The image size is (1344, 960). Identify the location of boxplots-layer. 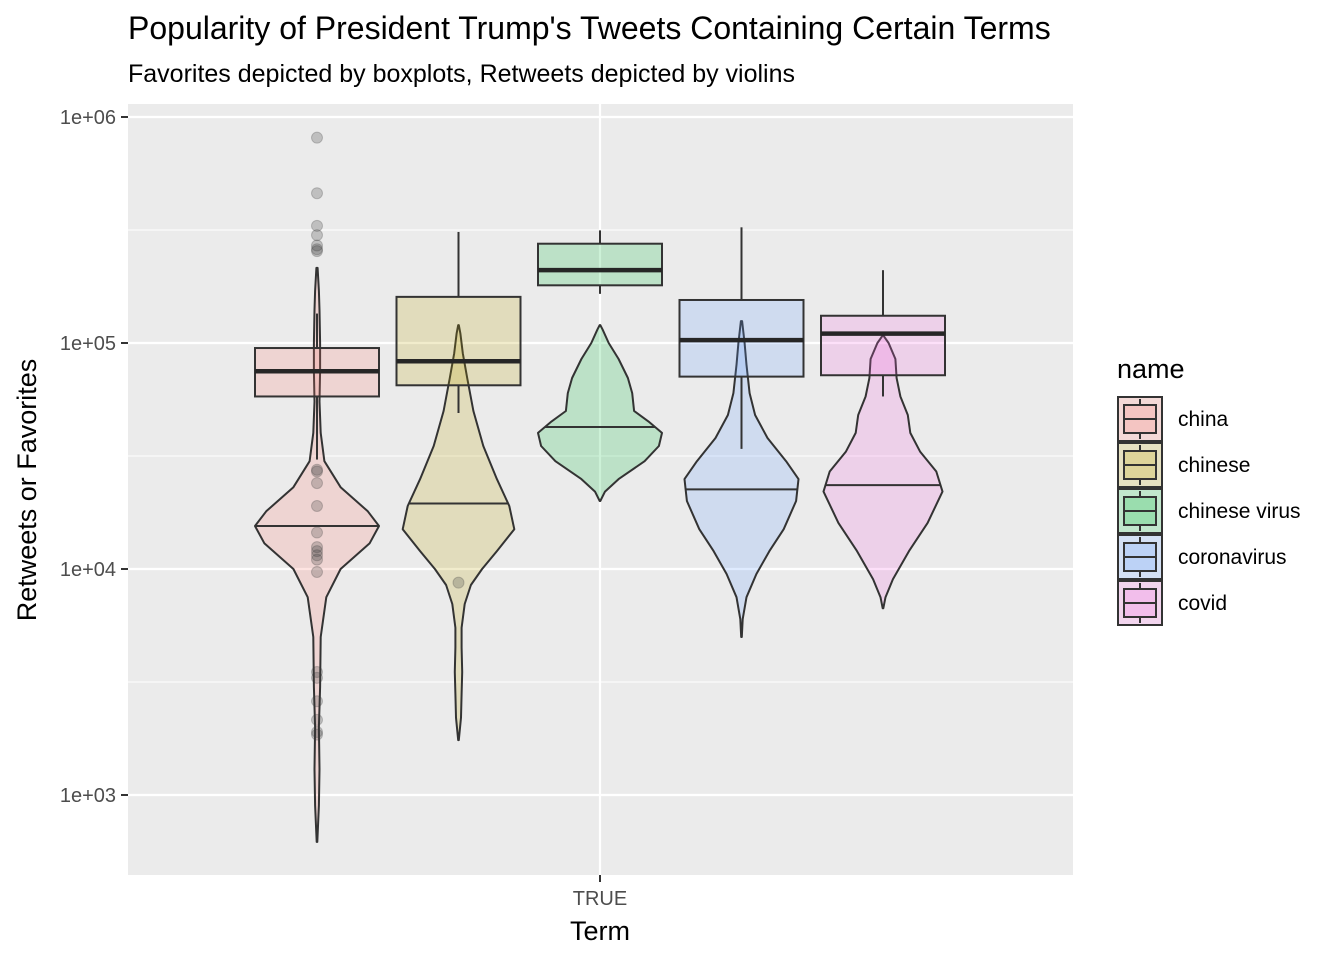
(600, 343).